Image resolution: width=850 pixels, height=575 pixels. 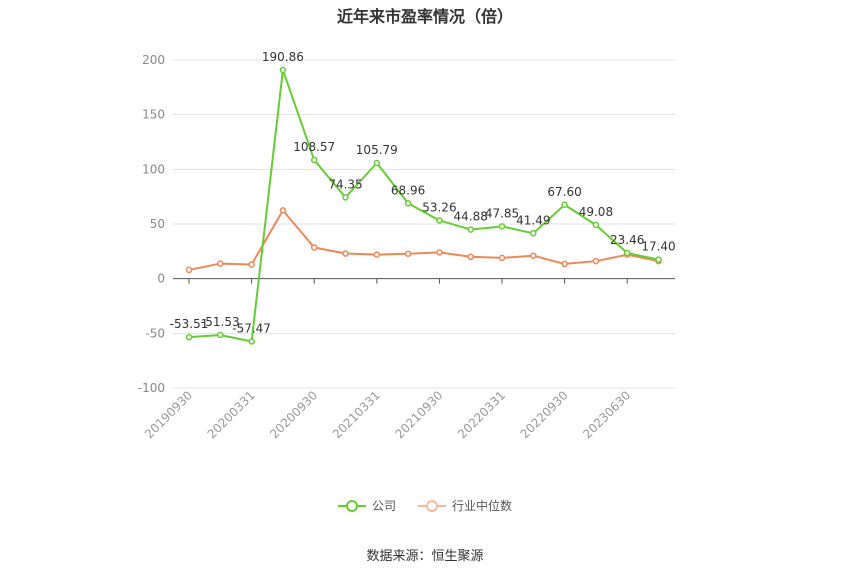 What do you see at coordinates (408, 190) in the screenshot?
I see `data-label: 68.96` at bounding box center [408, 190].